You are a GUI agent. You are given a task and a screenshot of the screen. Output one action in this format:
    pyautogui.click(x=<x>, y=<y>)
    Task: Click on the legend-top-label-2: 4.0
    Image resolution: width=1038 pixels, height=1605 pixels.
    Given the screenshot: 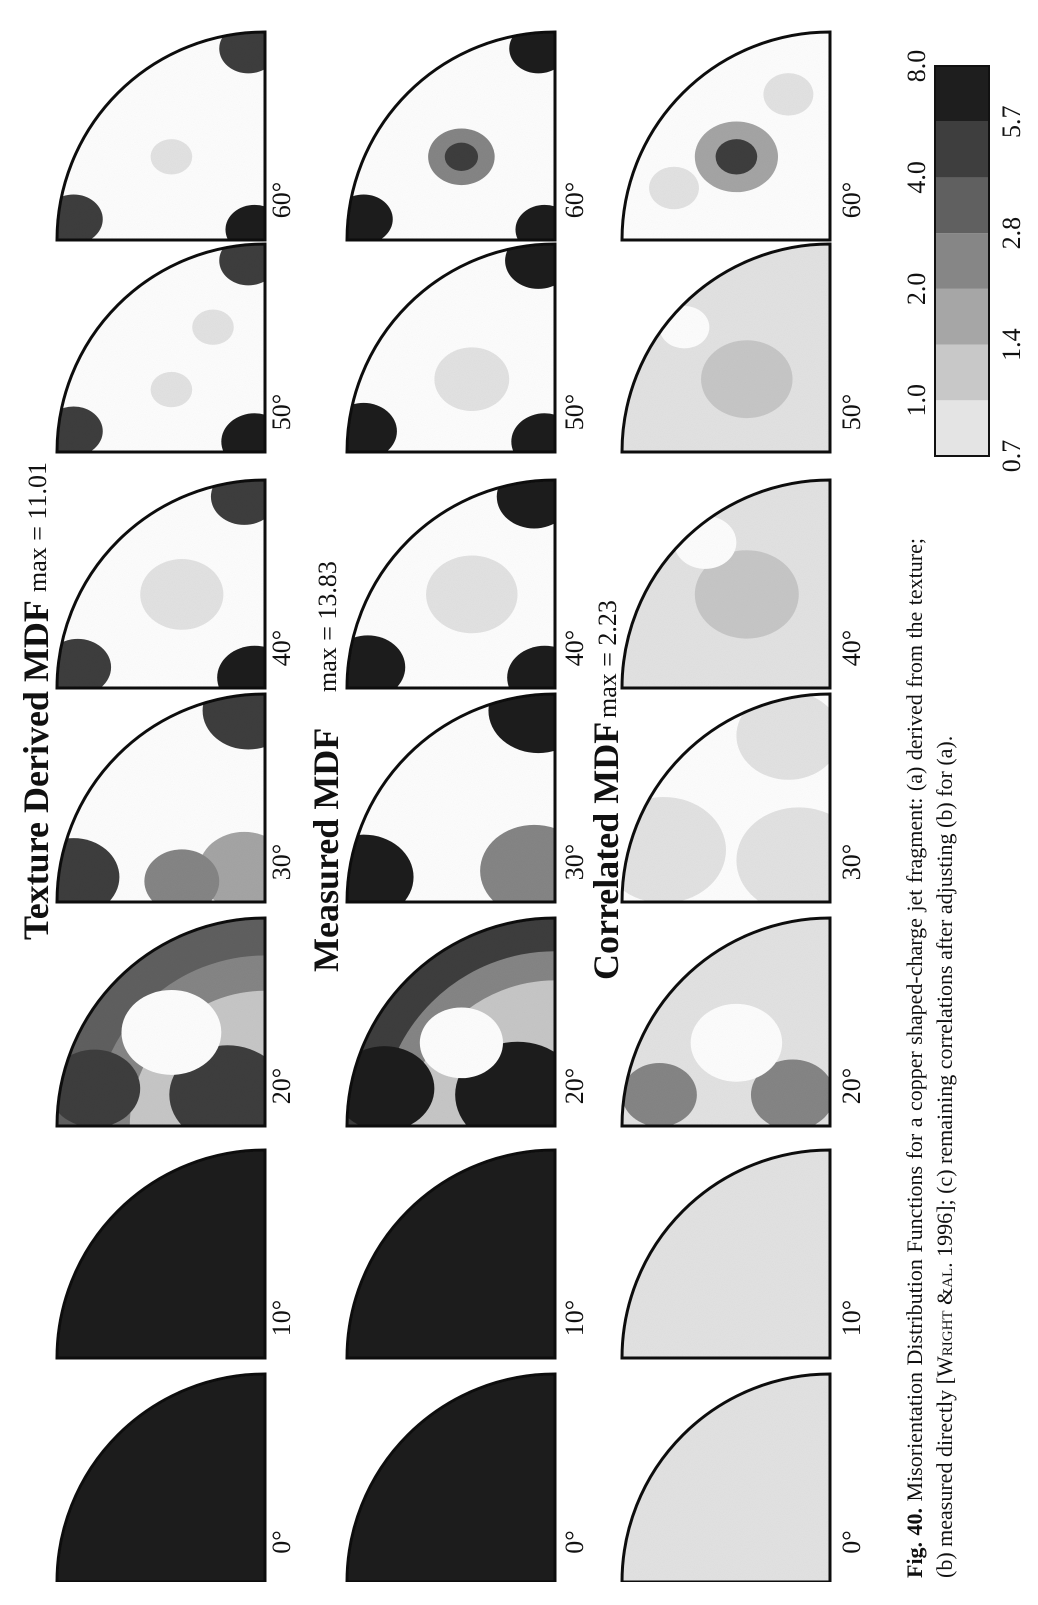 What is the action you would take?
    pyautogui.click(x=916, y=177)
    